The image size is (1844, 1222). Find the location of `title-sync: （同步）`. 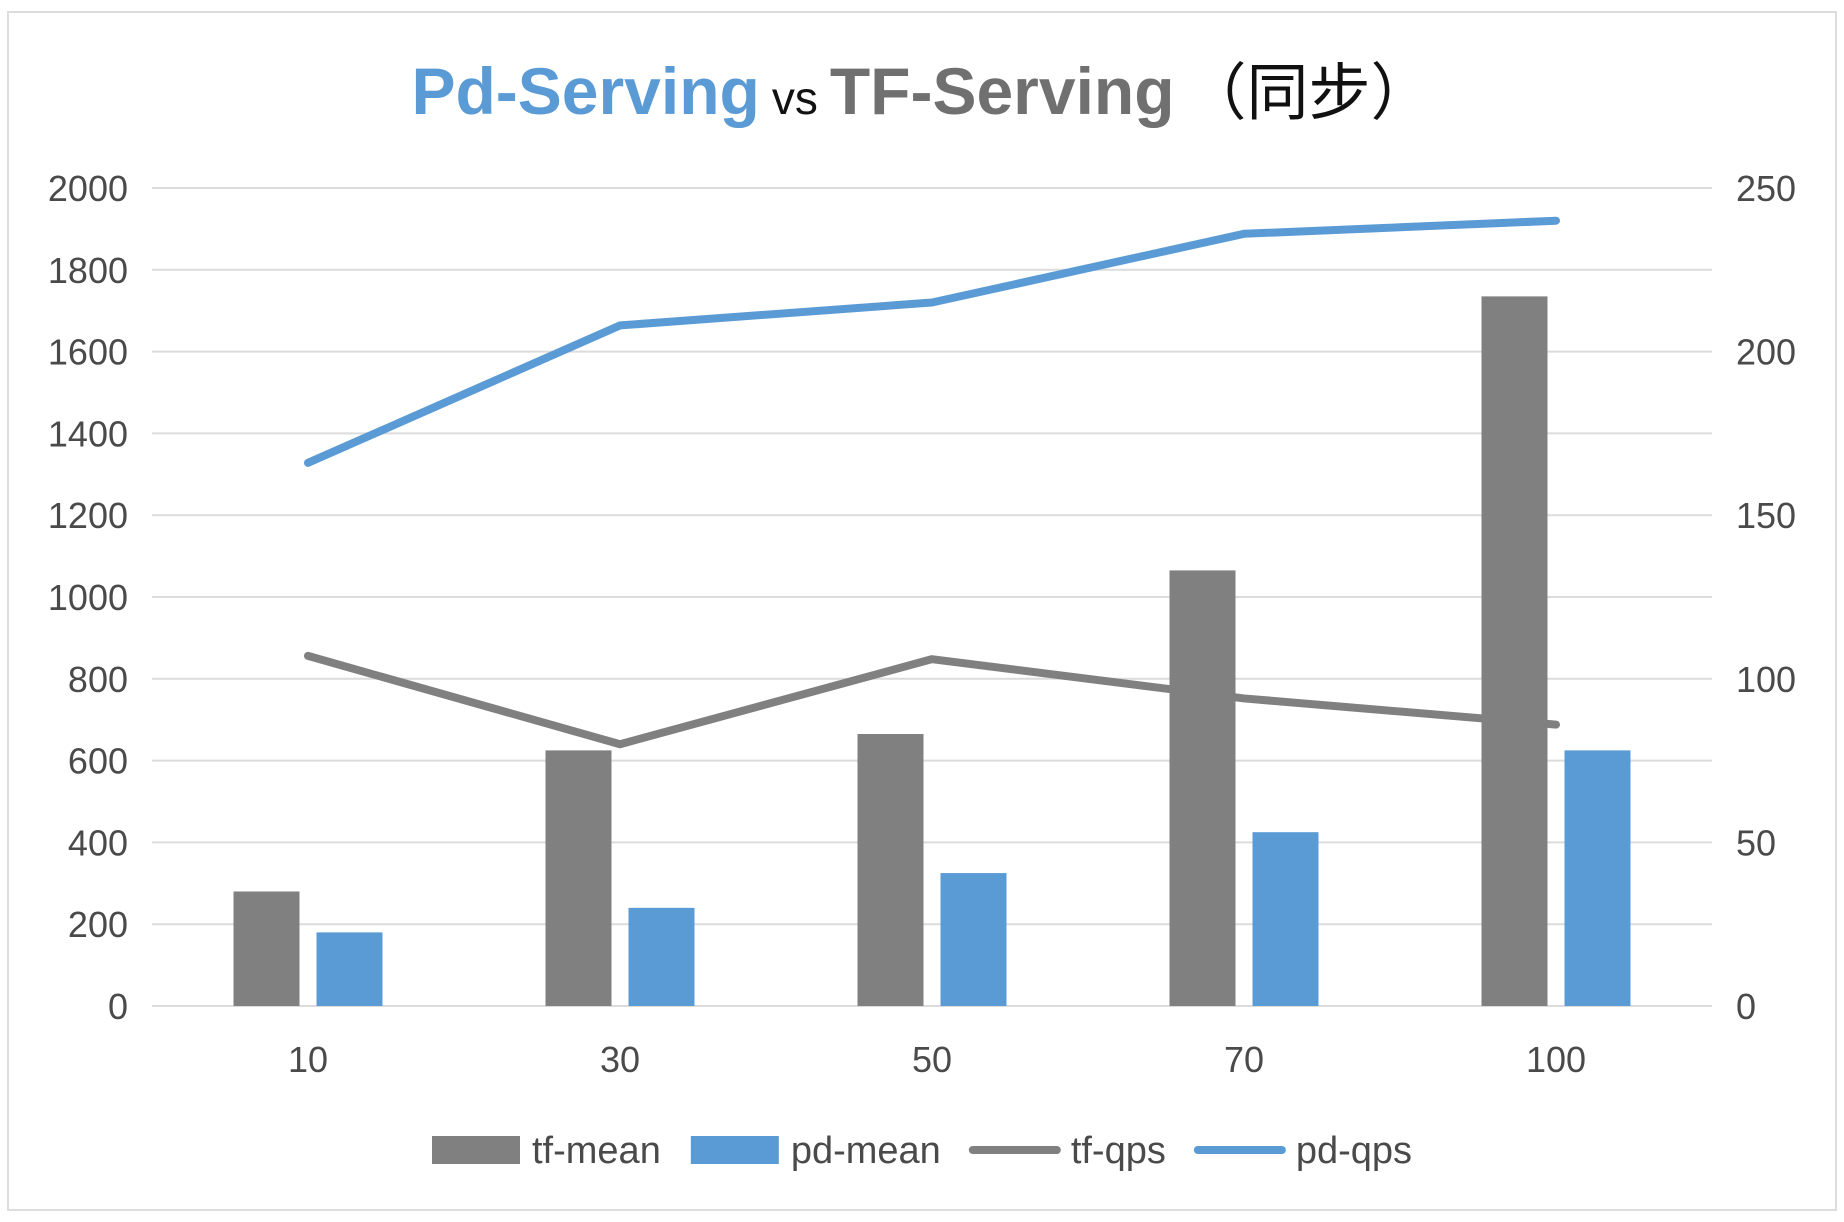

title-sync: （同步） is located at coordinates (1308, 92).